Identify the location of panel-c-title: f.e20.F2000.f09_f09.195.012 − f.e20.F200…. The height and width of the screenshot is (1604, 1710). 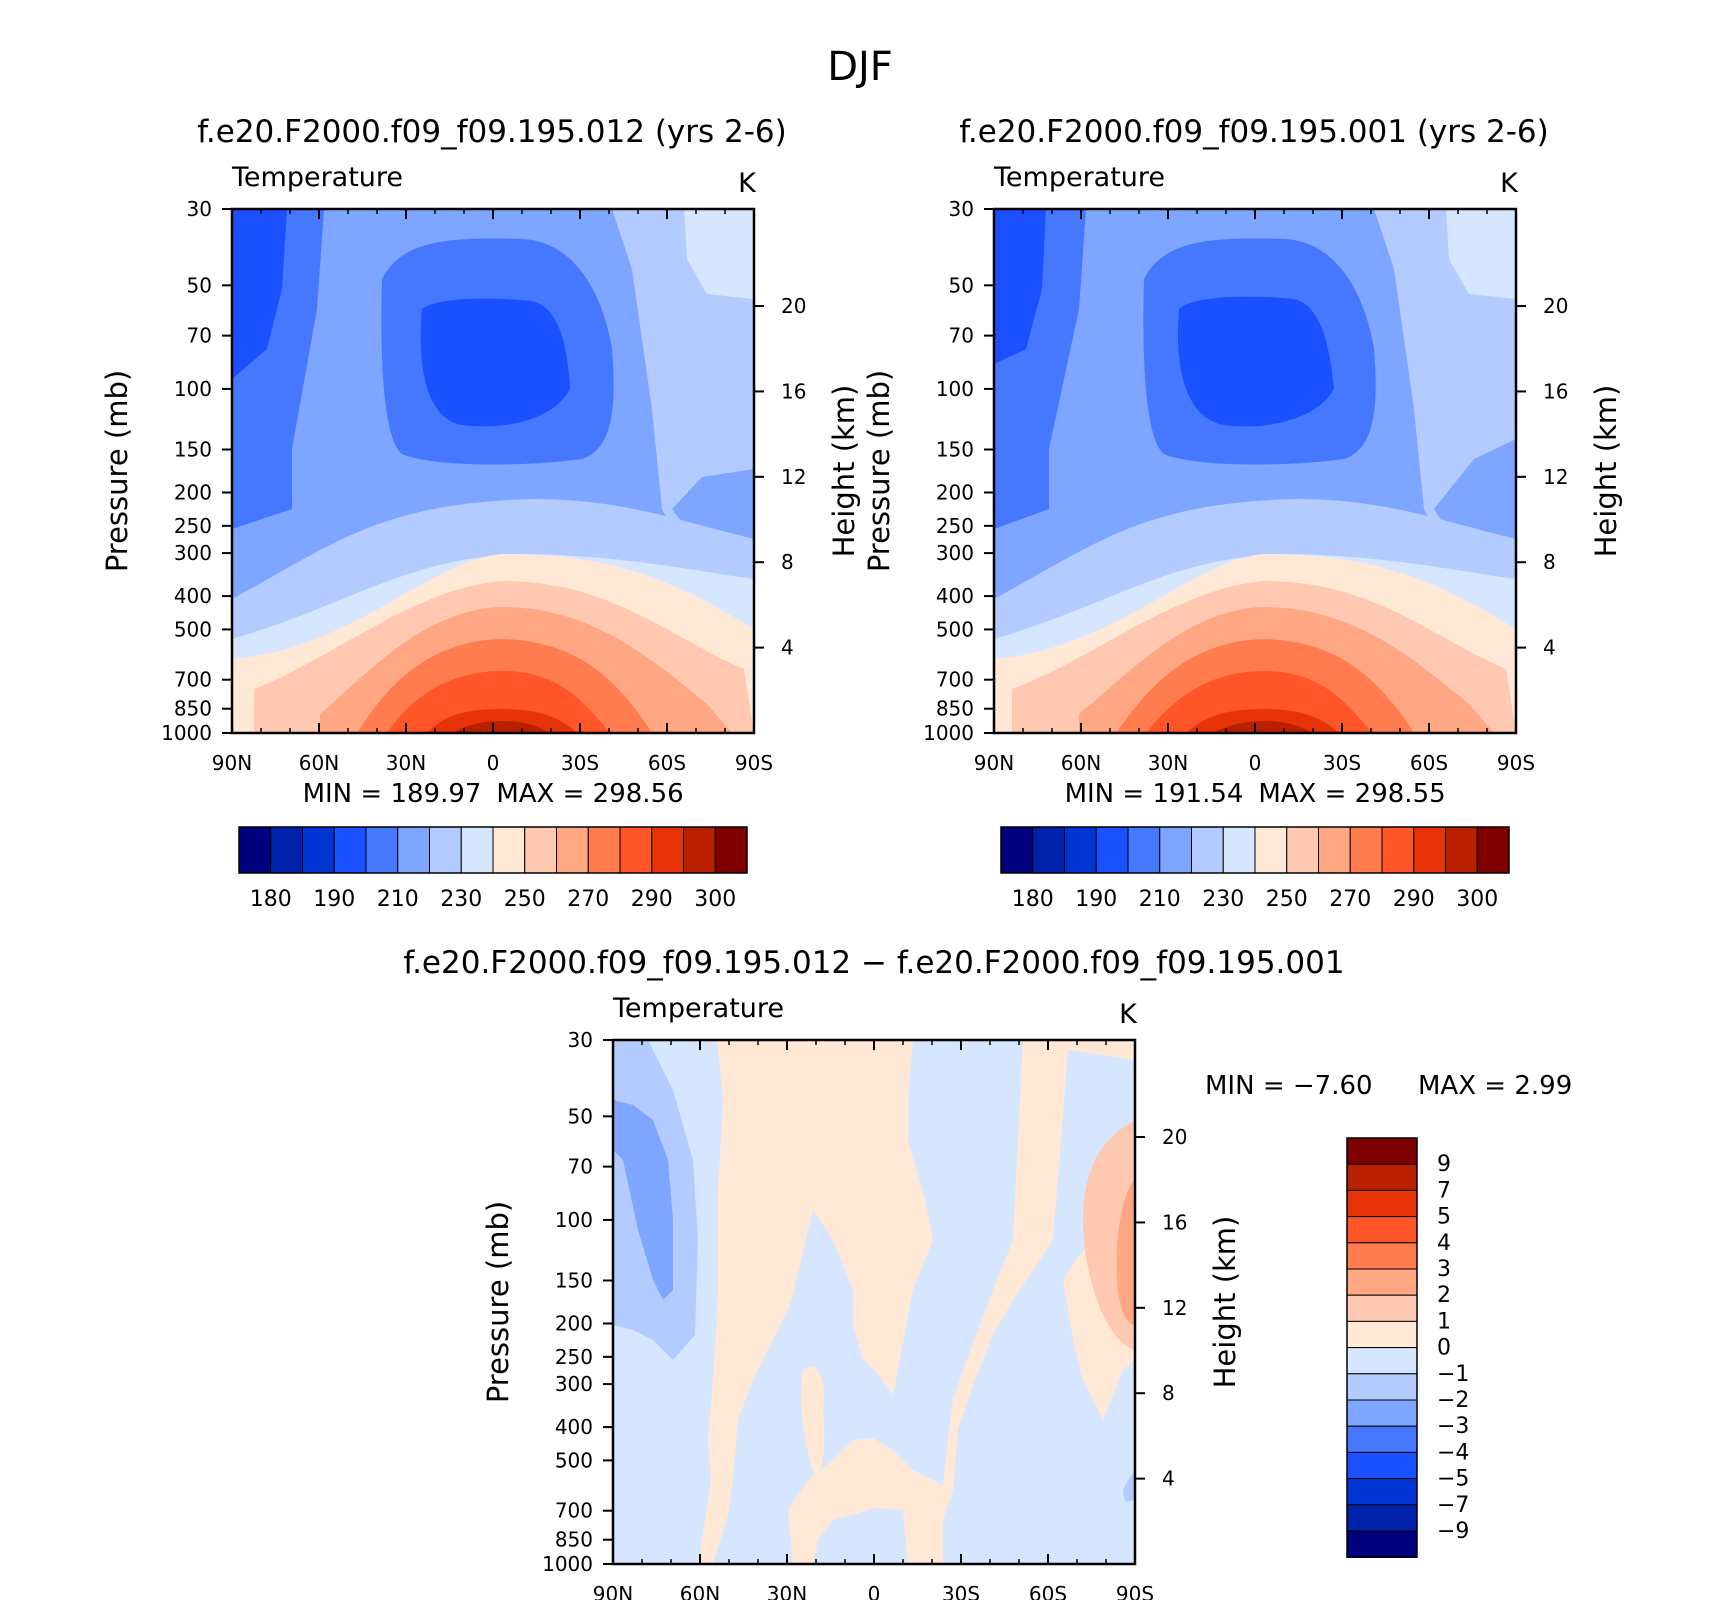
(873, 963).